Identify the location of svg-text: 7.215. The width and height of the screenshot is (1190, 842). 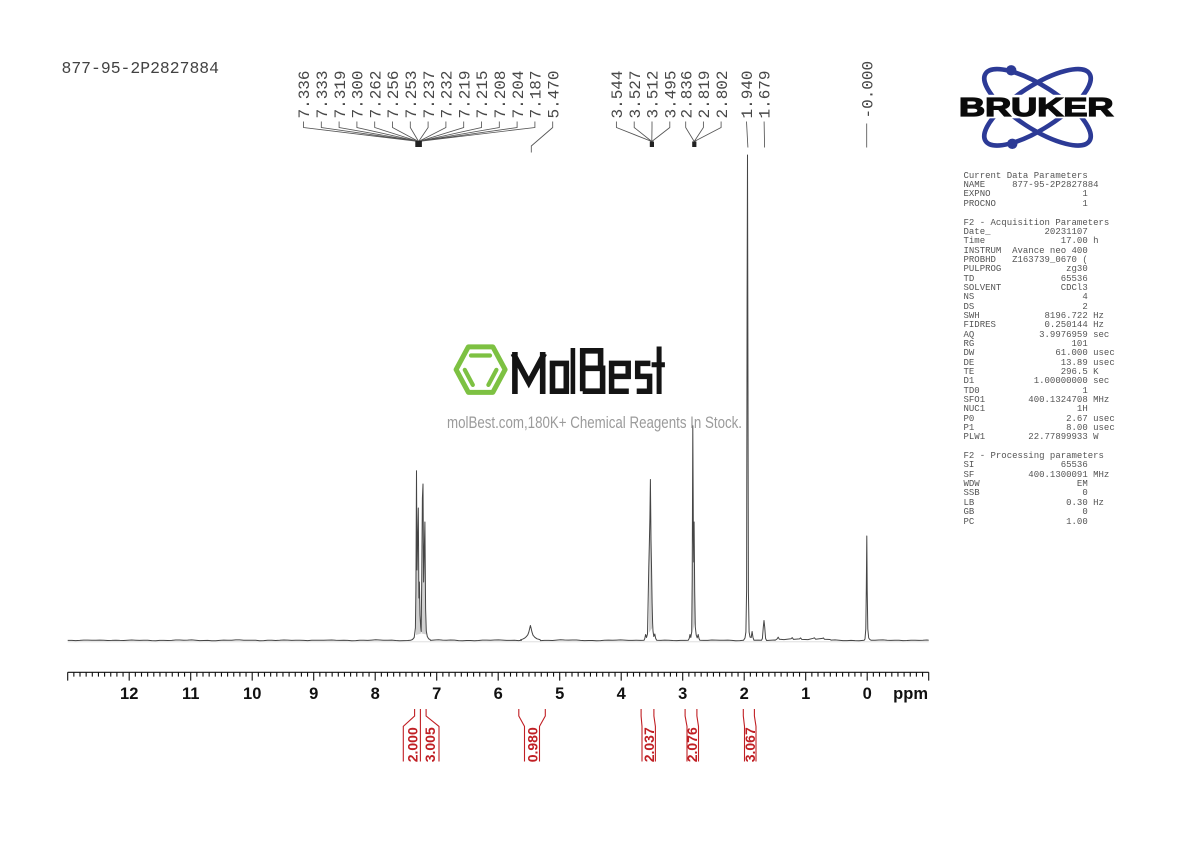
(483, 94).